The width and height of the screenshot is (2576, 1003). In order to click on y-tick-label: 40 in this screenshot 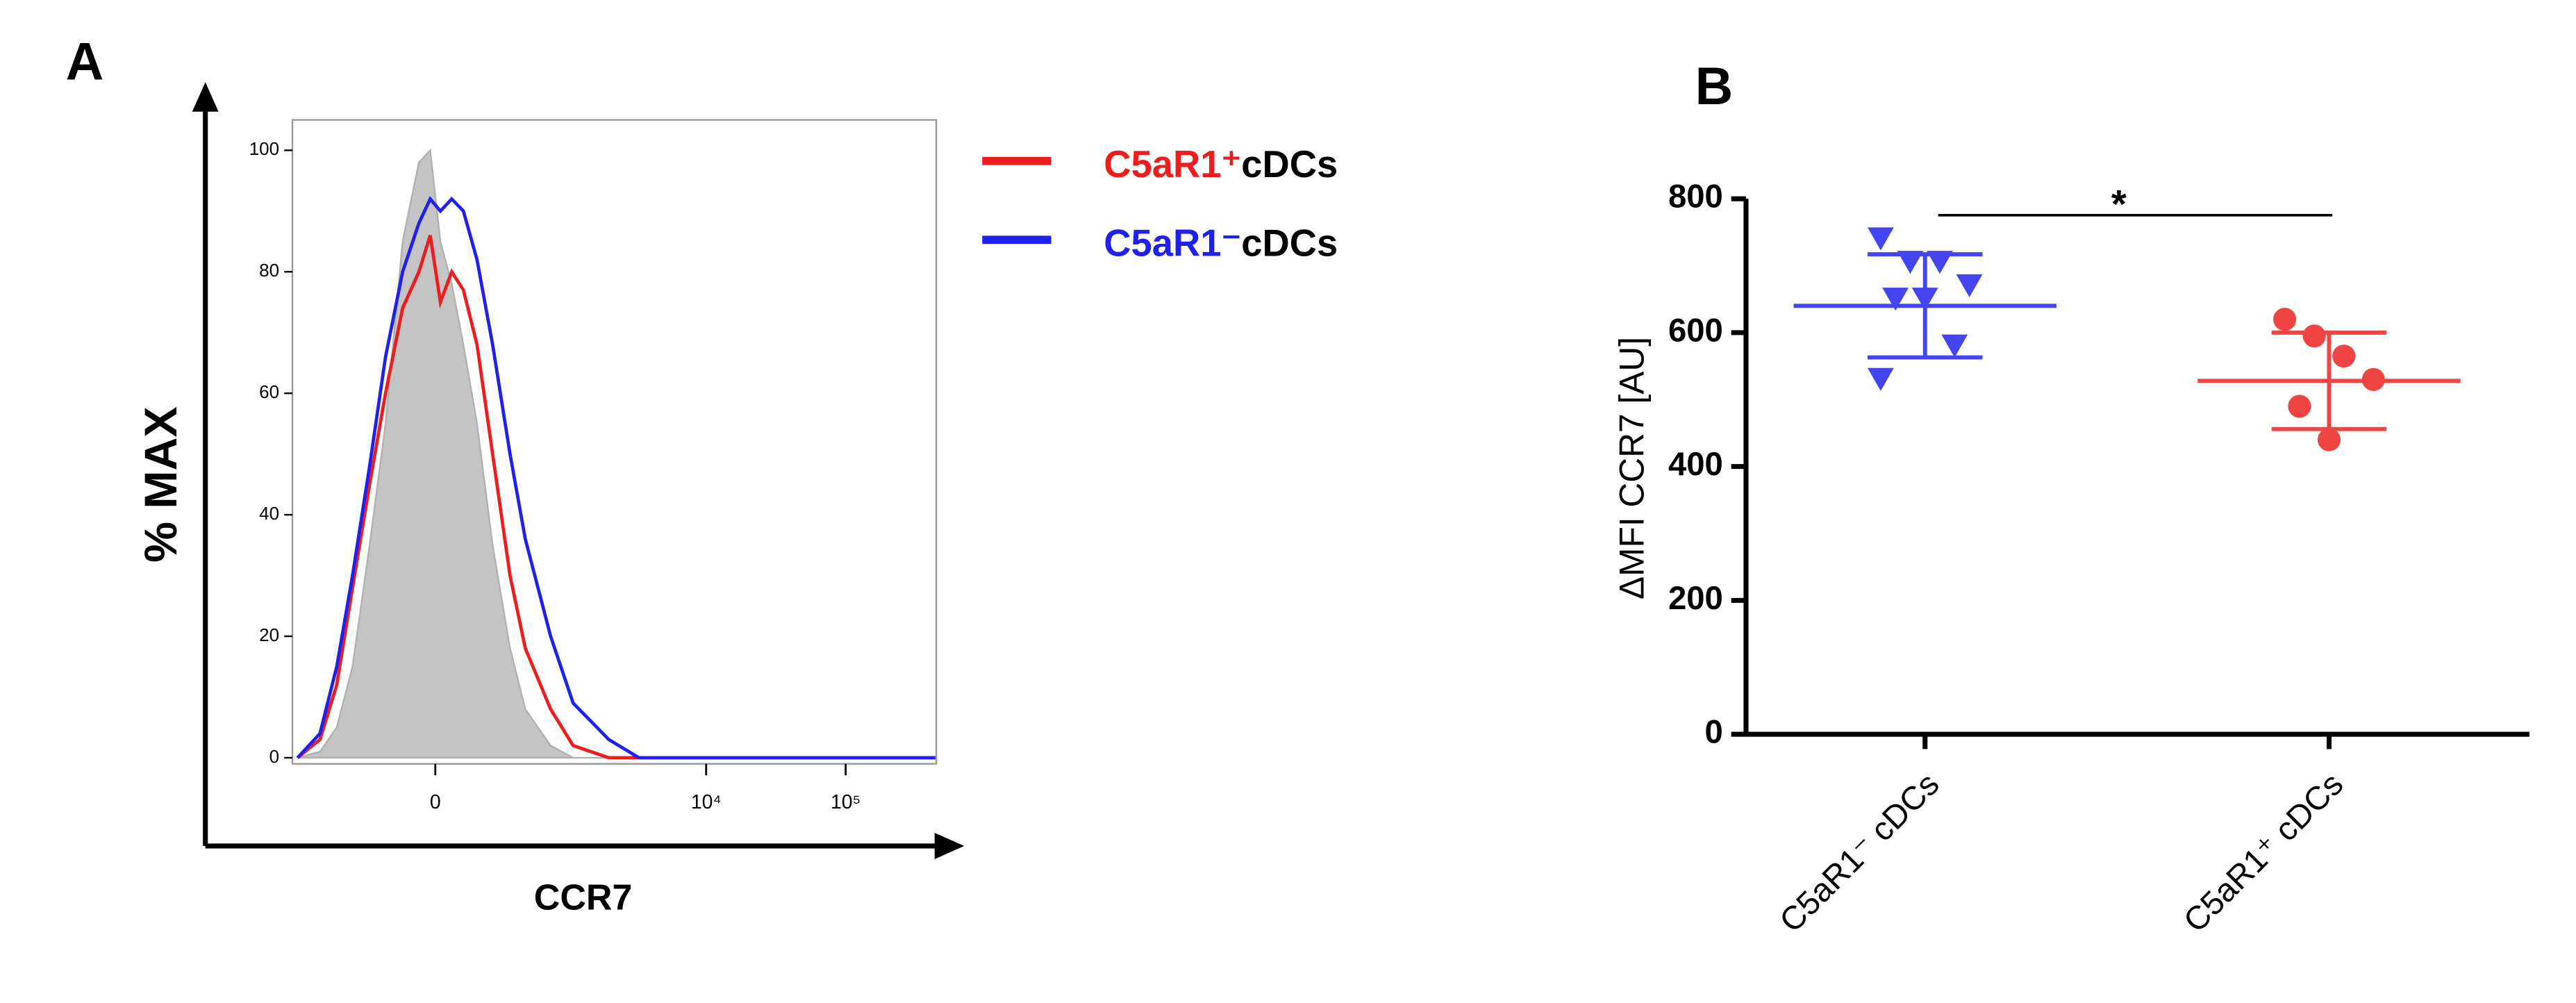, I will do `click(269, 513)`.